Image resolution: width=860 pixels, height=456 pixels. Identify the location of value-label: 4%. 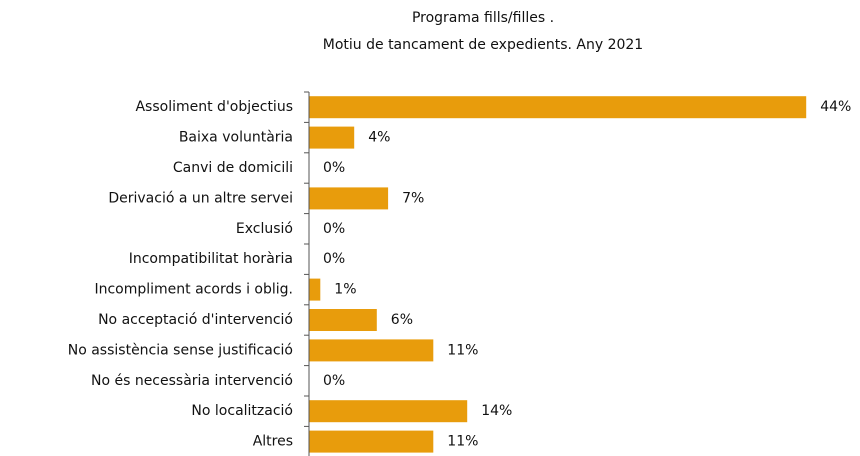
(379, 138).